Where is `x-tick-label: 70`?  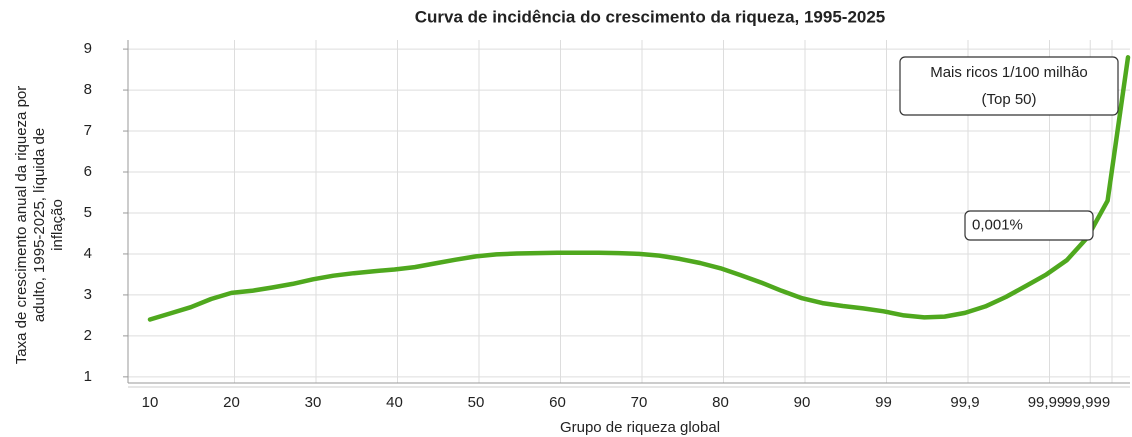
x-tick-label: 70 is located at coordinates (639, 402).